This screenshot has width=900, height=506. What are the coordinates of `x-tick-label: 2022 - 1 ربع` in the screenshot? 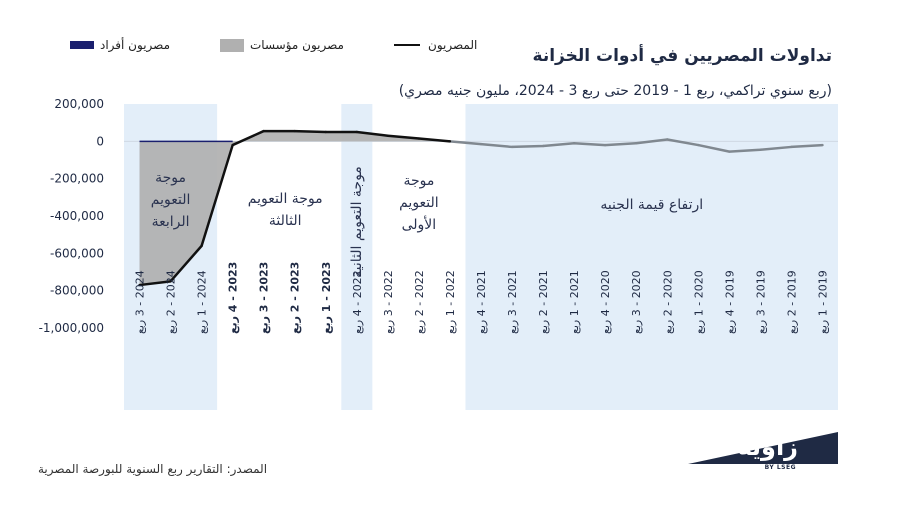 It's located at (450, 302).